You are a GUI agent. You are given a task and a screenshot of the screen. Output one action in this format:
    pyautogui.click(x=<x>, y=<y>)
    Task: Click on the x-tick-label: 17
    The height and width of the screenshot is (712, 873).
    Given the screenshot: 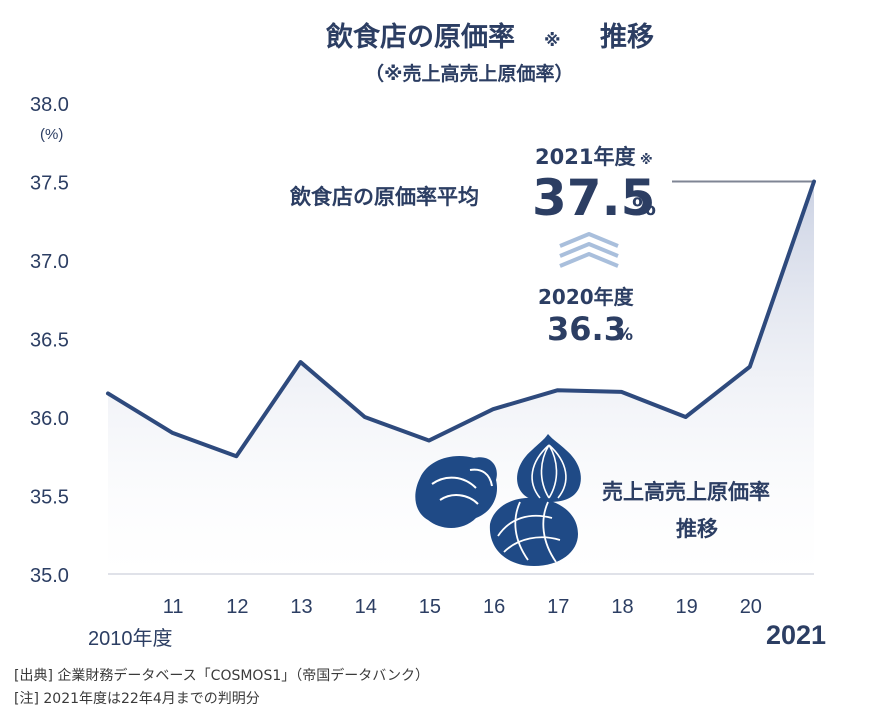 What is the action you would take?
    pyautogui.click(x=558, y=607)
    